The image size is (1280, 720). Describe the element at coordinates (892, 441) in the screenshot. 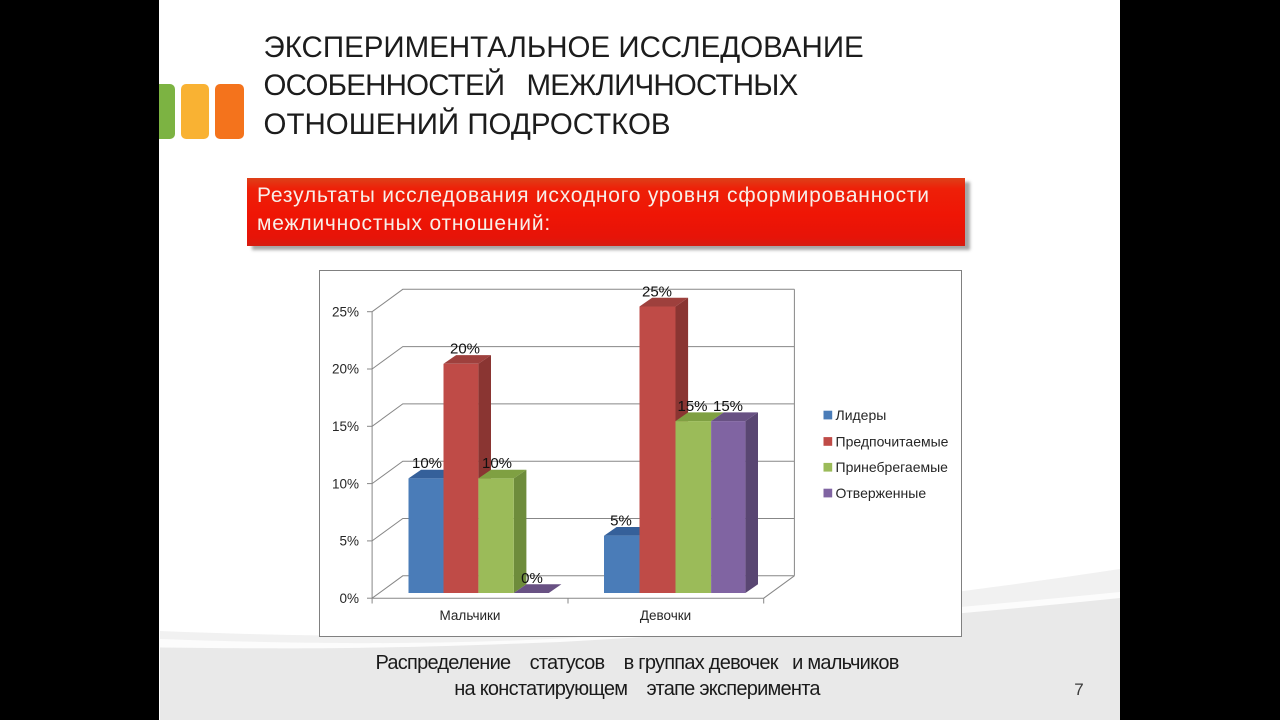

I see `svg-text: Предпочитаемые` at that location.